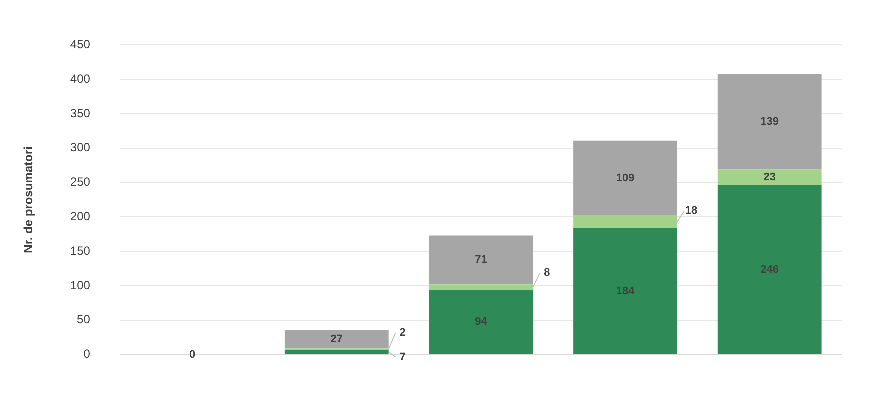 The height and width of the screenshot is (400, 870). I want to click on data-label: 8, so click(547, 273).